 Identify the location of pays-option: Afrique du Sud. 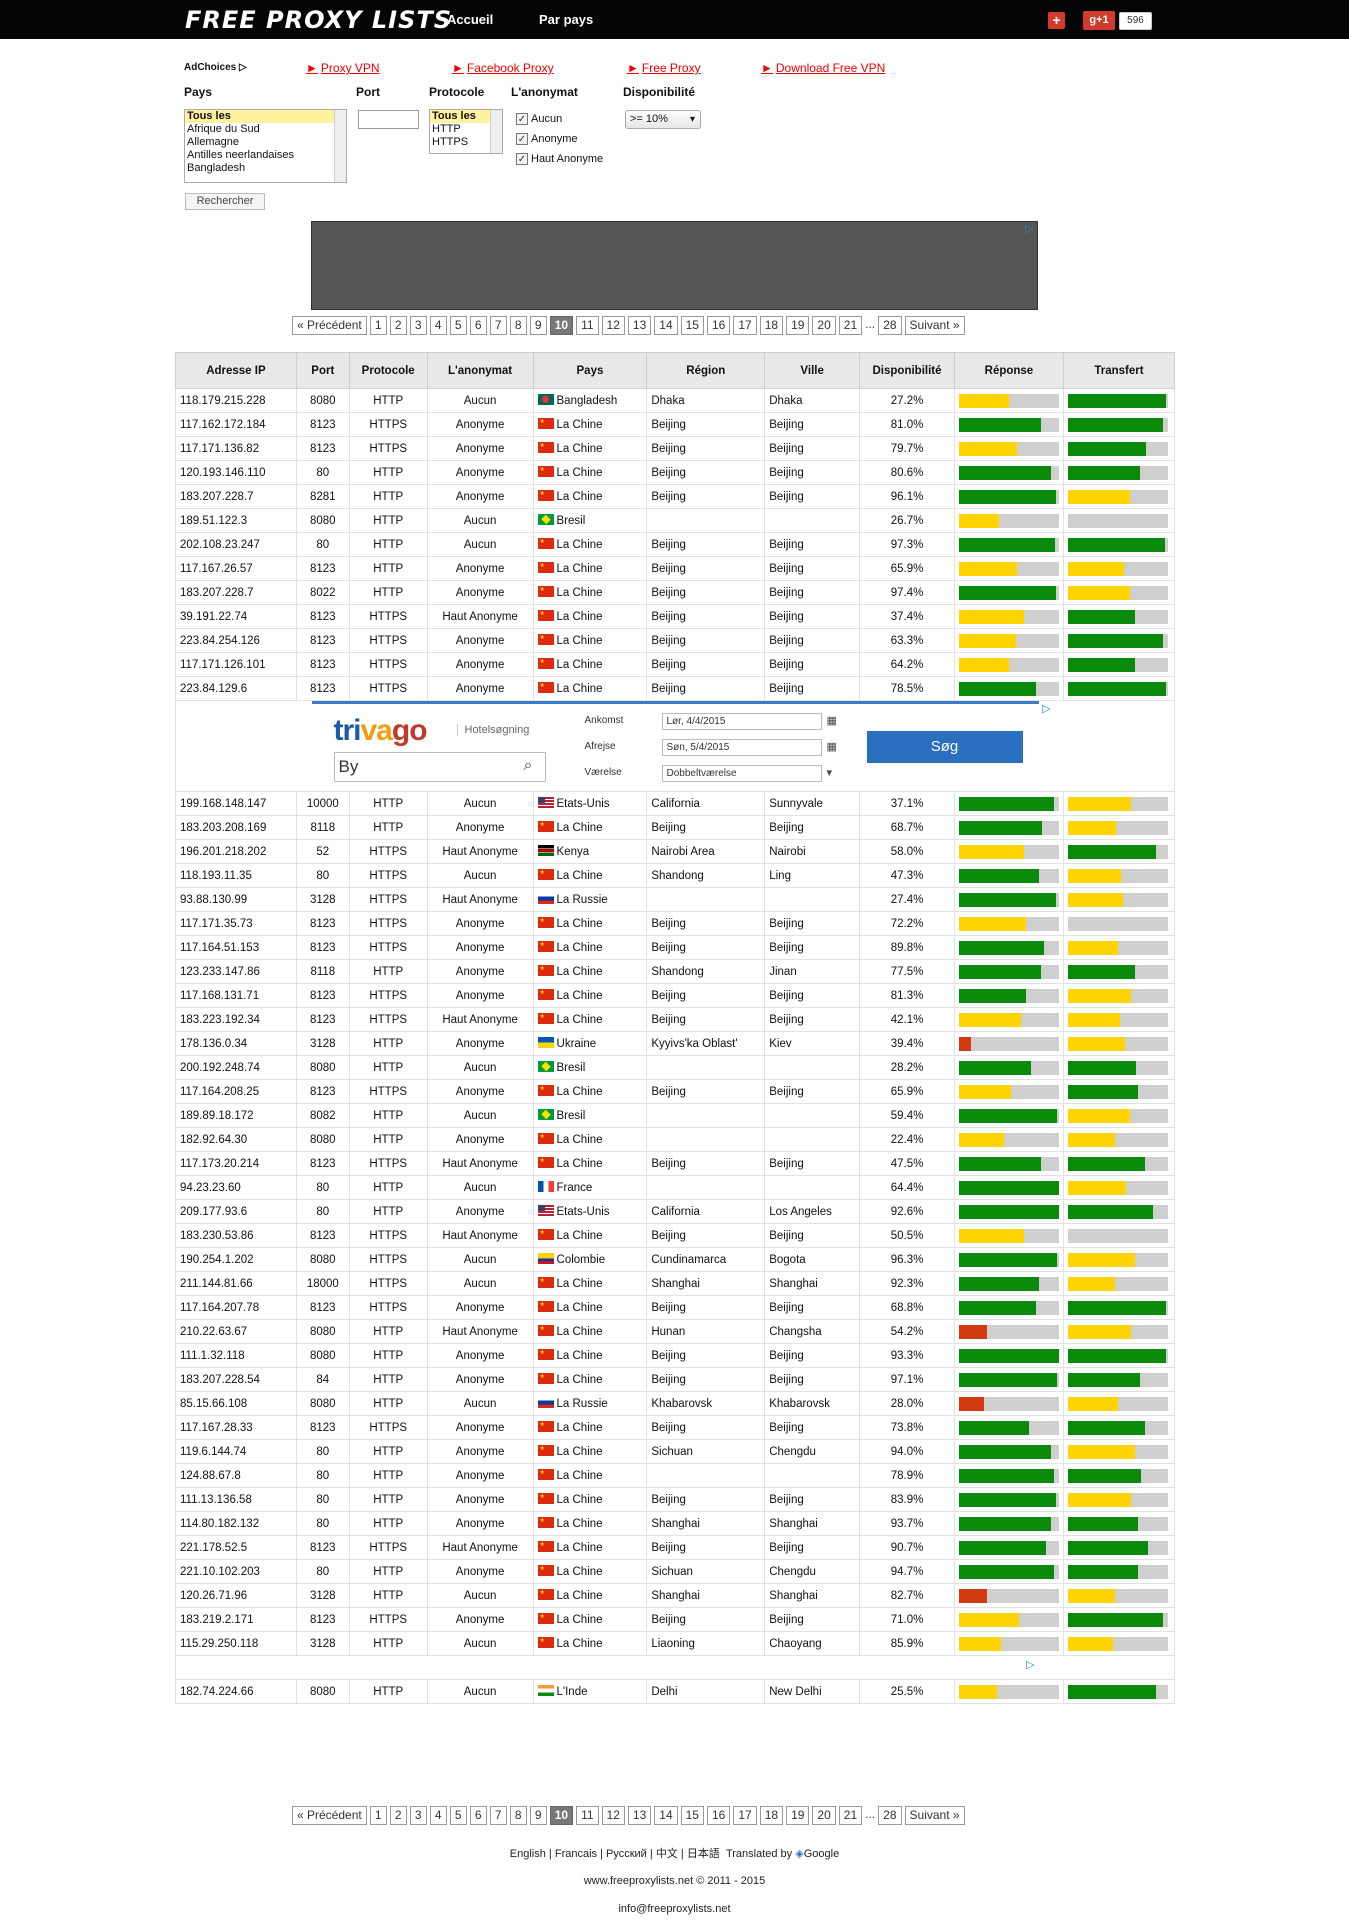
(223, 129).